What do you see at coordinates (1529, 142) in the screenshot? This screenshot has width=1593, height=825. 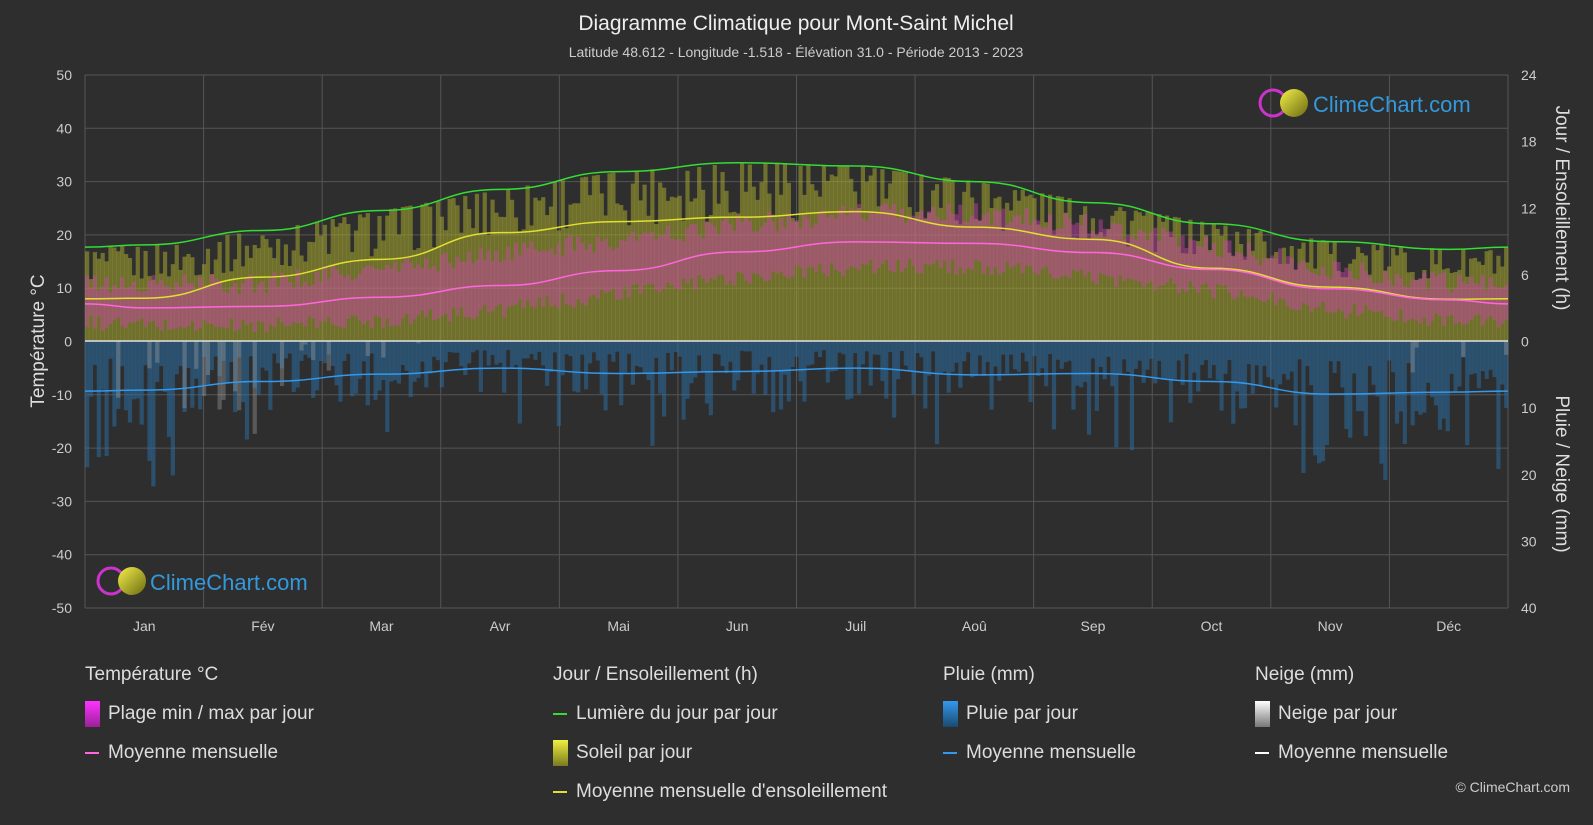 I see `y-right-top-tick-label: 18` at bounding box center [1529, 142].